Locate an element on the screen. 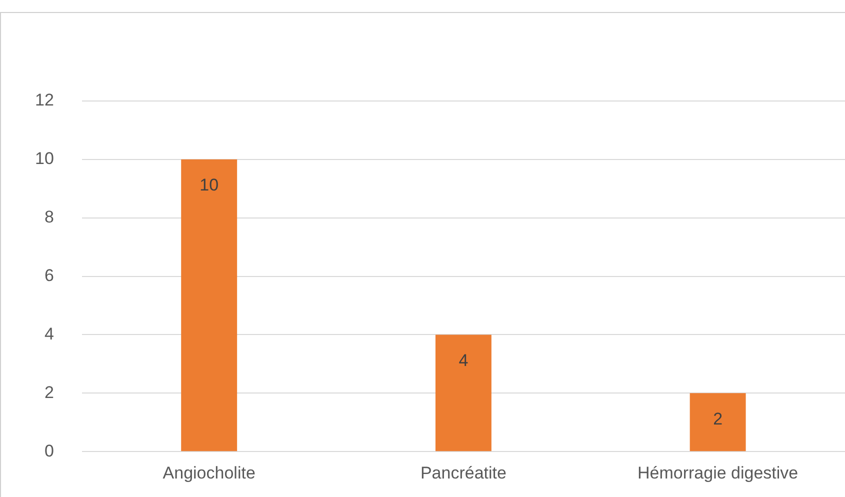 This screenshot has height=497, width=845. data-label: 2 is located at coordinates (718, 418).